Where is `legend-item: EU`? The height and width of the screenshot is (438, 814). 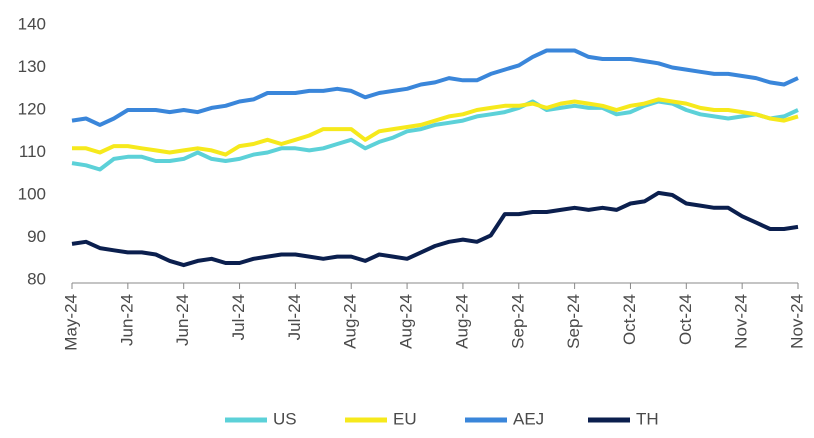 legend-item: EU is located at coordinates (381, 418).